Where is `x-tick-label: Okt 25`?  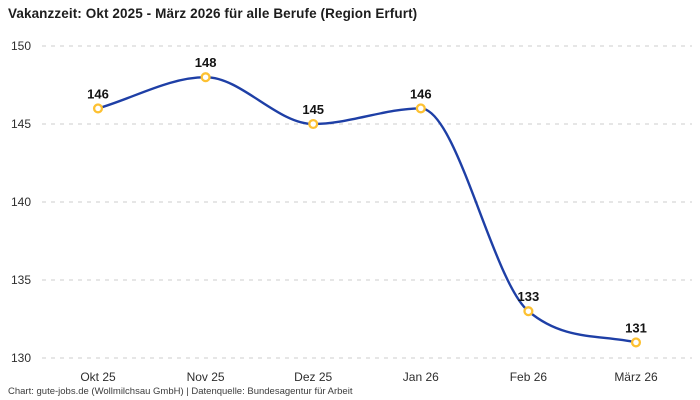
x-tick-label: Okt 25 is located at coordinates (98, 377).